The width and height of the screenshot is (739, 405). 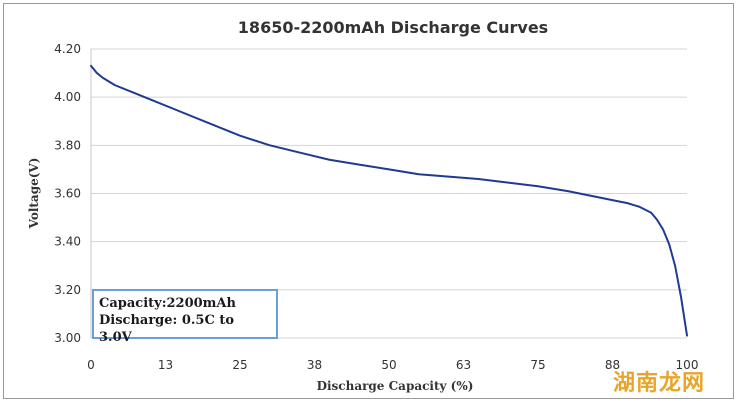 I want to click on x-axis-label: Discharge Capacity (%), so click(x=395, y=386).